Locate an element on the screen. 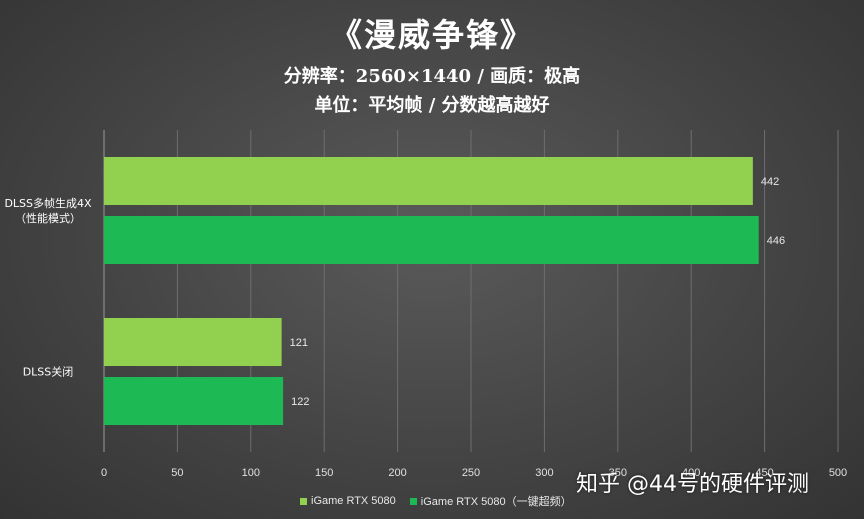 Image resolution: width=864 pixels, height=519 pixels. legend-item-series-2: iGame RTX 5080（一键超频） is located at coordinates (490, 501).